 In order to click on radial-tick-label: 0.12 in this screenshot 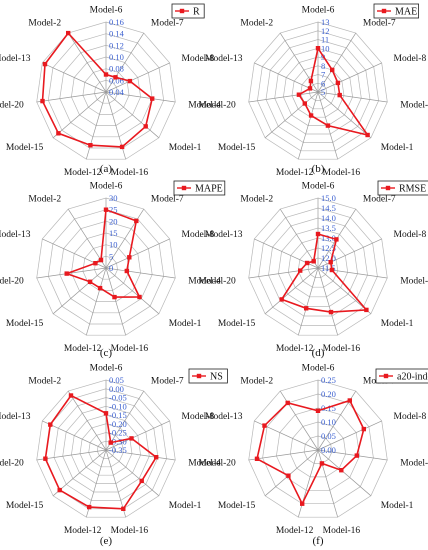, I will do `click(116, 45)`.